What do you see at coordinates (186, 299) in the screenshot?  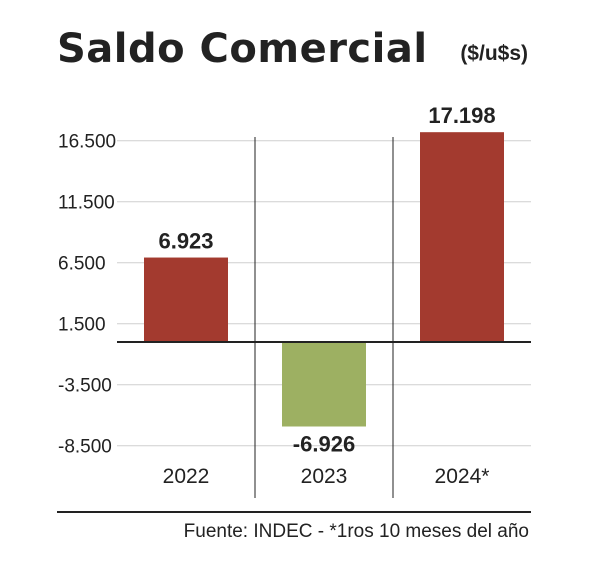 I see `bar-2022` at bounding box center [186, 299].